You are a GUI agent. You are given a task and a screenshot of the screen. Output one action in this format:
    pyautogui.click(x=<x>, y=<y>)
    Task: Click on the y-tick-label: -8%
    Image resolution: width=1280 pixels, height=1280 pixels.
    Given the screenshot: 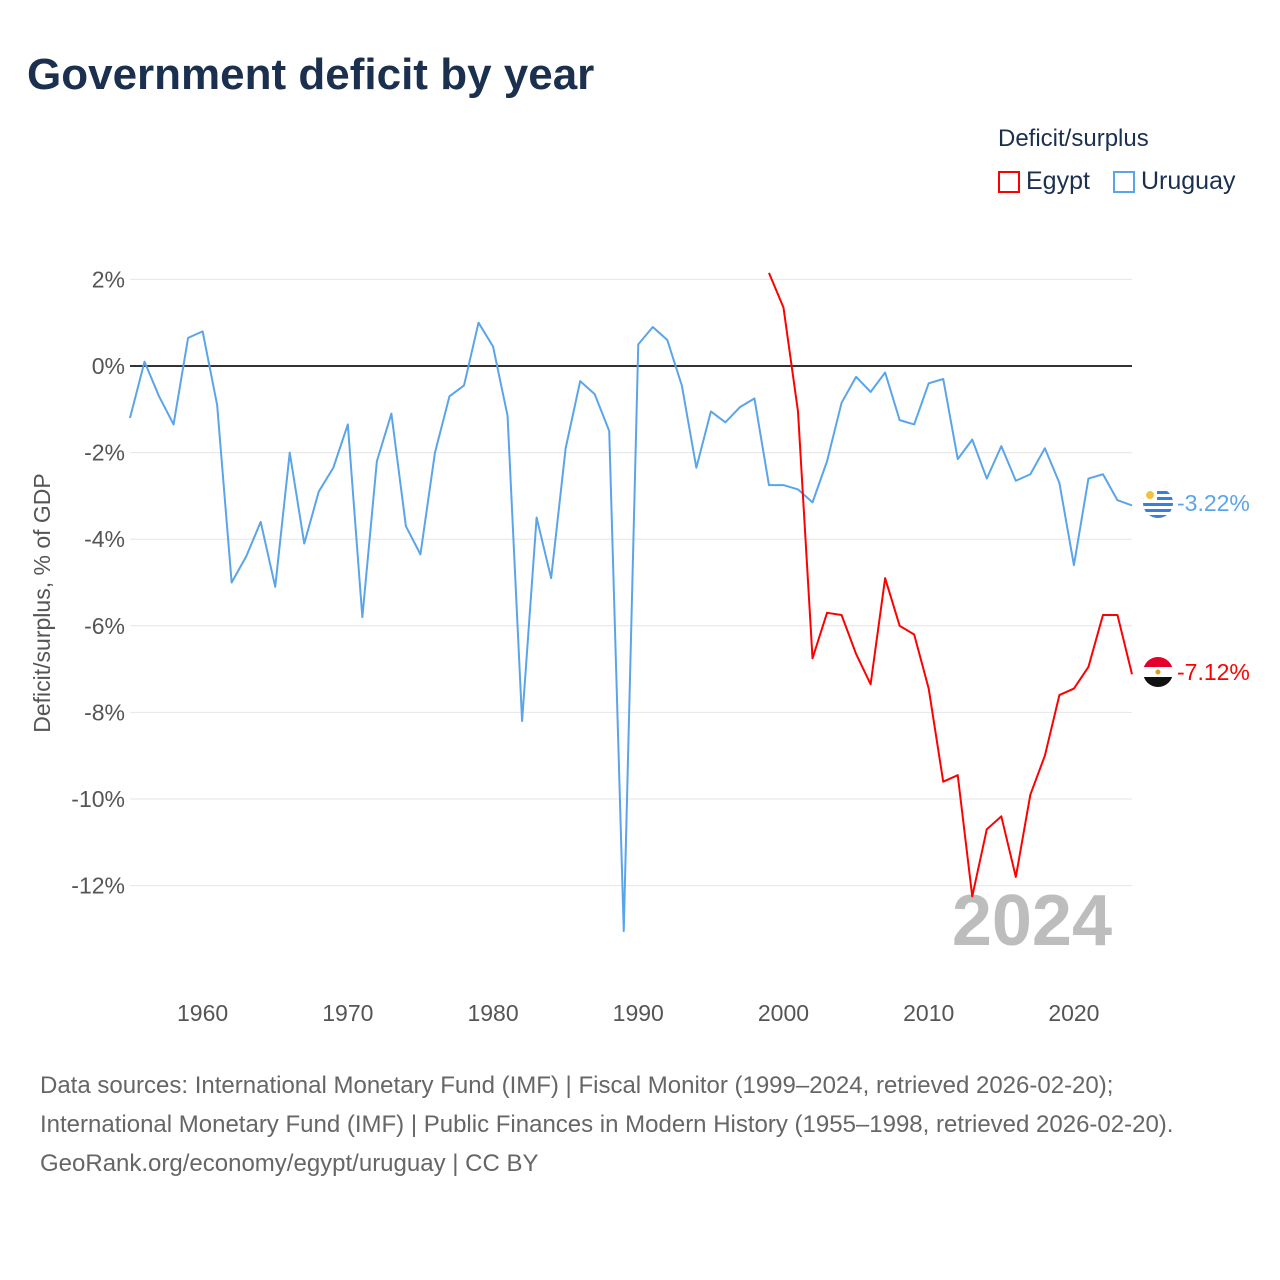 What is the action you would take?
    pyautogui.click(x=104, y=712)
    